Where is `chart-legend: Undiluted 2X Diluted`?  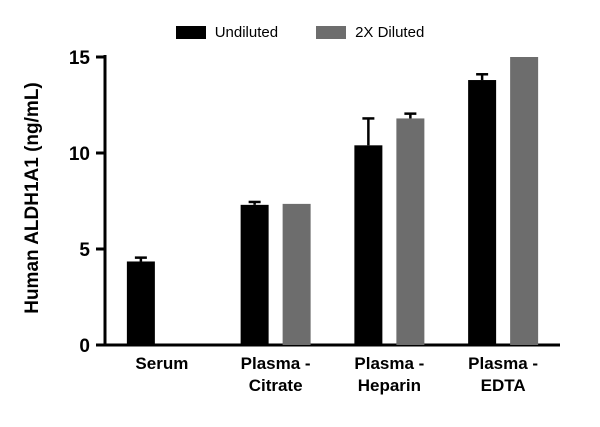 chart-legend: Undiluted 2X Diluted is located at coordinates (300, 32).